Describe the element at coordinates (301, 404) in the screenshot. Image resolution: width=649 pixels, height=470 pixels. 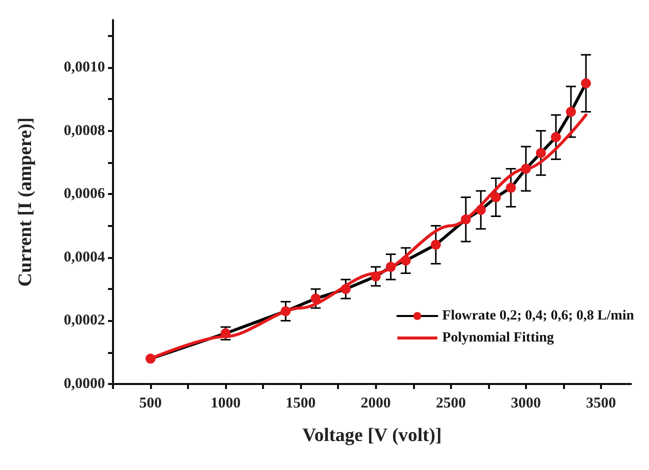
I see `x-tick-label: 1500` at that location.